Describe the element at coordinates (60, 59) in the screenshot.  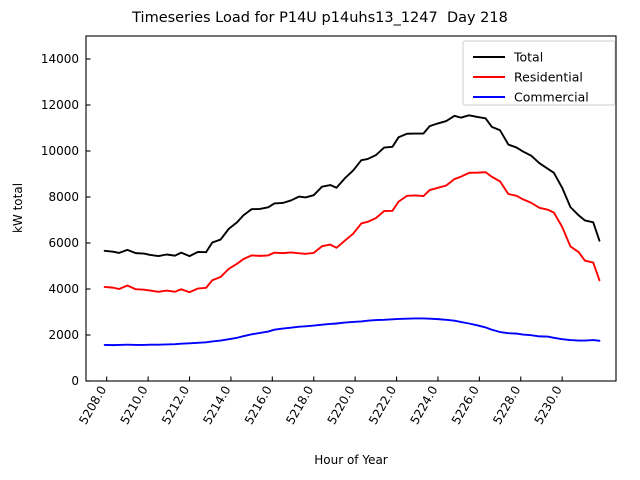
I see `y-tick-label: 14000` at that location.